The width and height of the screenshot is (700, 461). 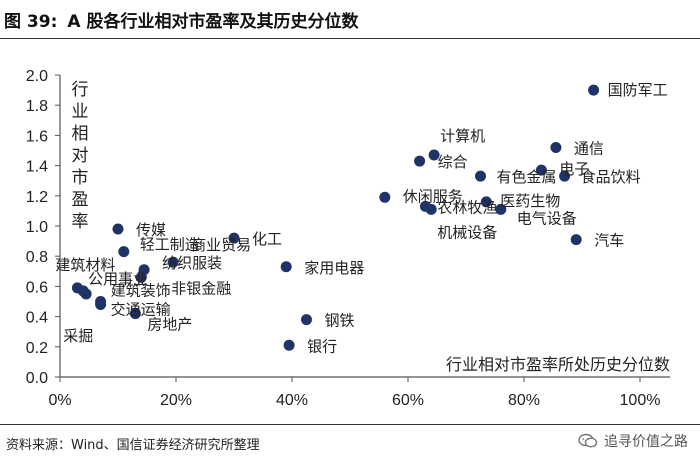 I want to click on x-axis-label: 行业相对市盈率所处历史分位数, so click(x=558, y=364).